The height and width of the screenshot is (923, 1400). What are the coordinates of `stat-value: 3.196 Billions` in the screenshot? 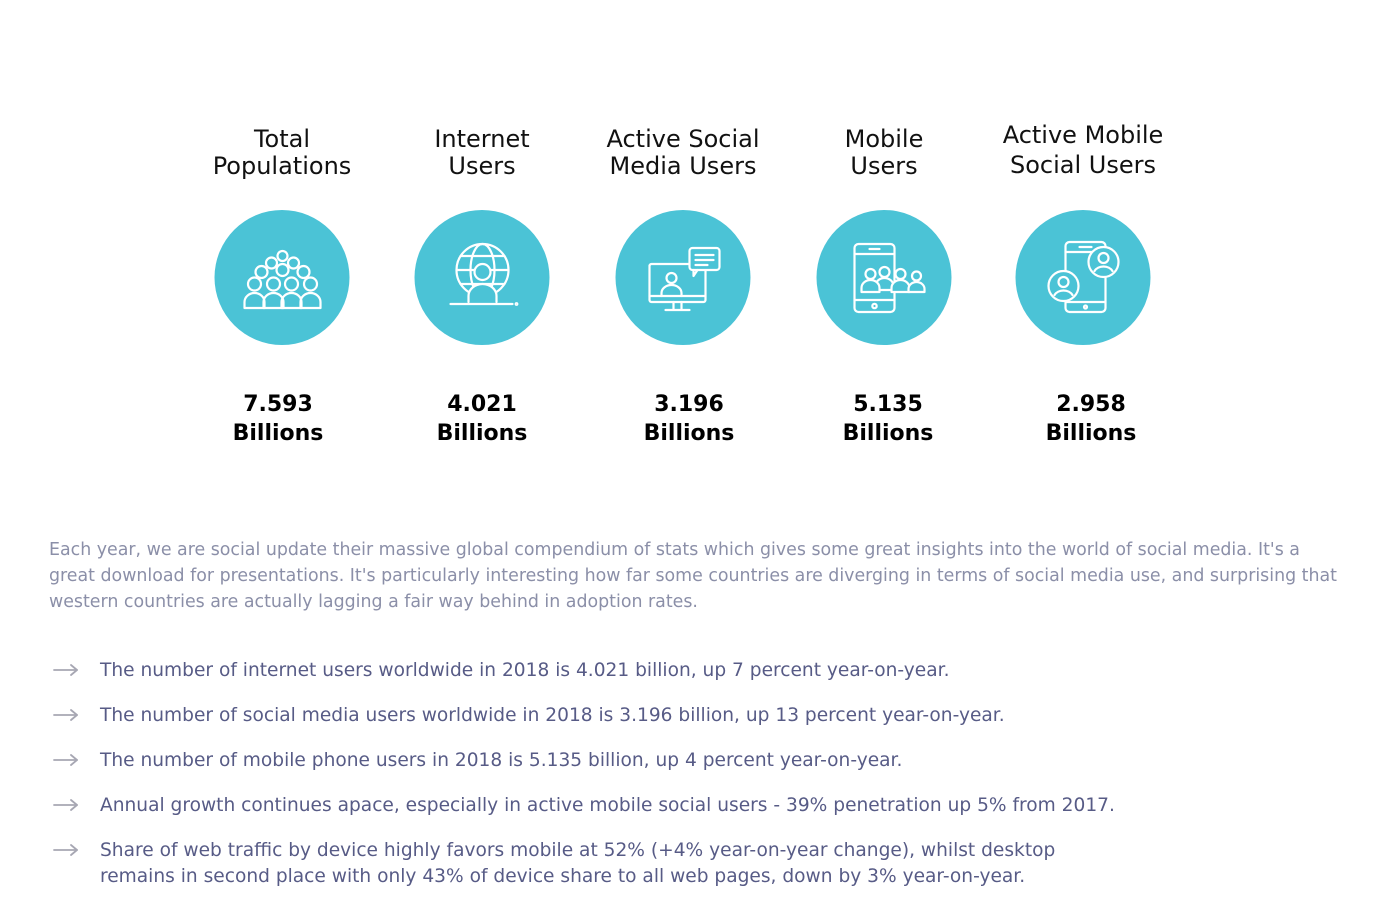 It's located at (689, 419).